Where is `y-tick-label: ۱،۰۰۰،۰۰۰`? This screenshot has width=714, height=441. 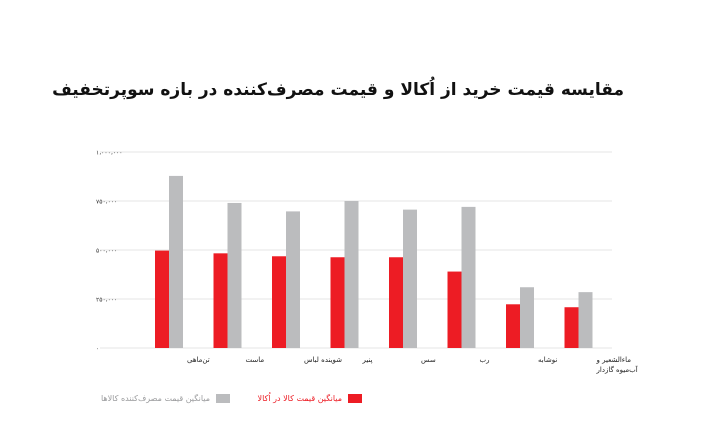 y-tick-label: ۱،۰۰۰،۰۰۰ is located at coordinates (109, 153).